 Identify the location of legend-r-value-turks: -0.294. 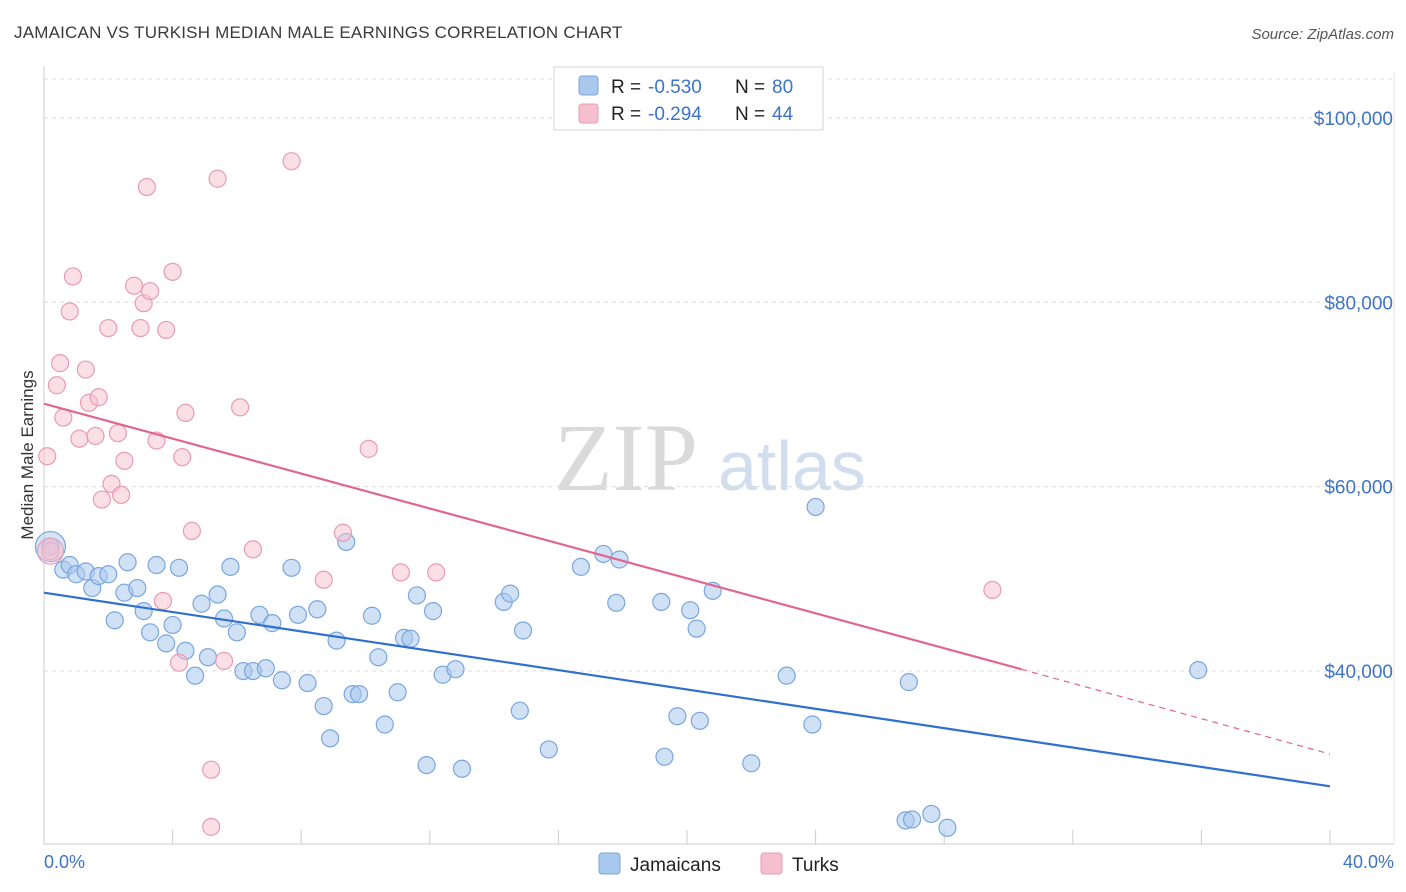
(675, 114).